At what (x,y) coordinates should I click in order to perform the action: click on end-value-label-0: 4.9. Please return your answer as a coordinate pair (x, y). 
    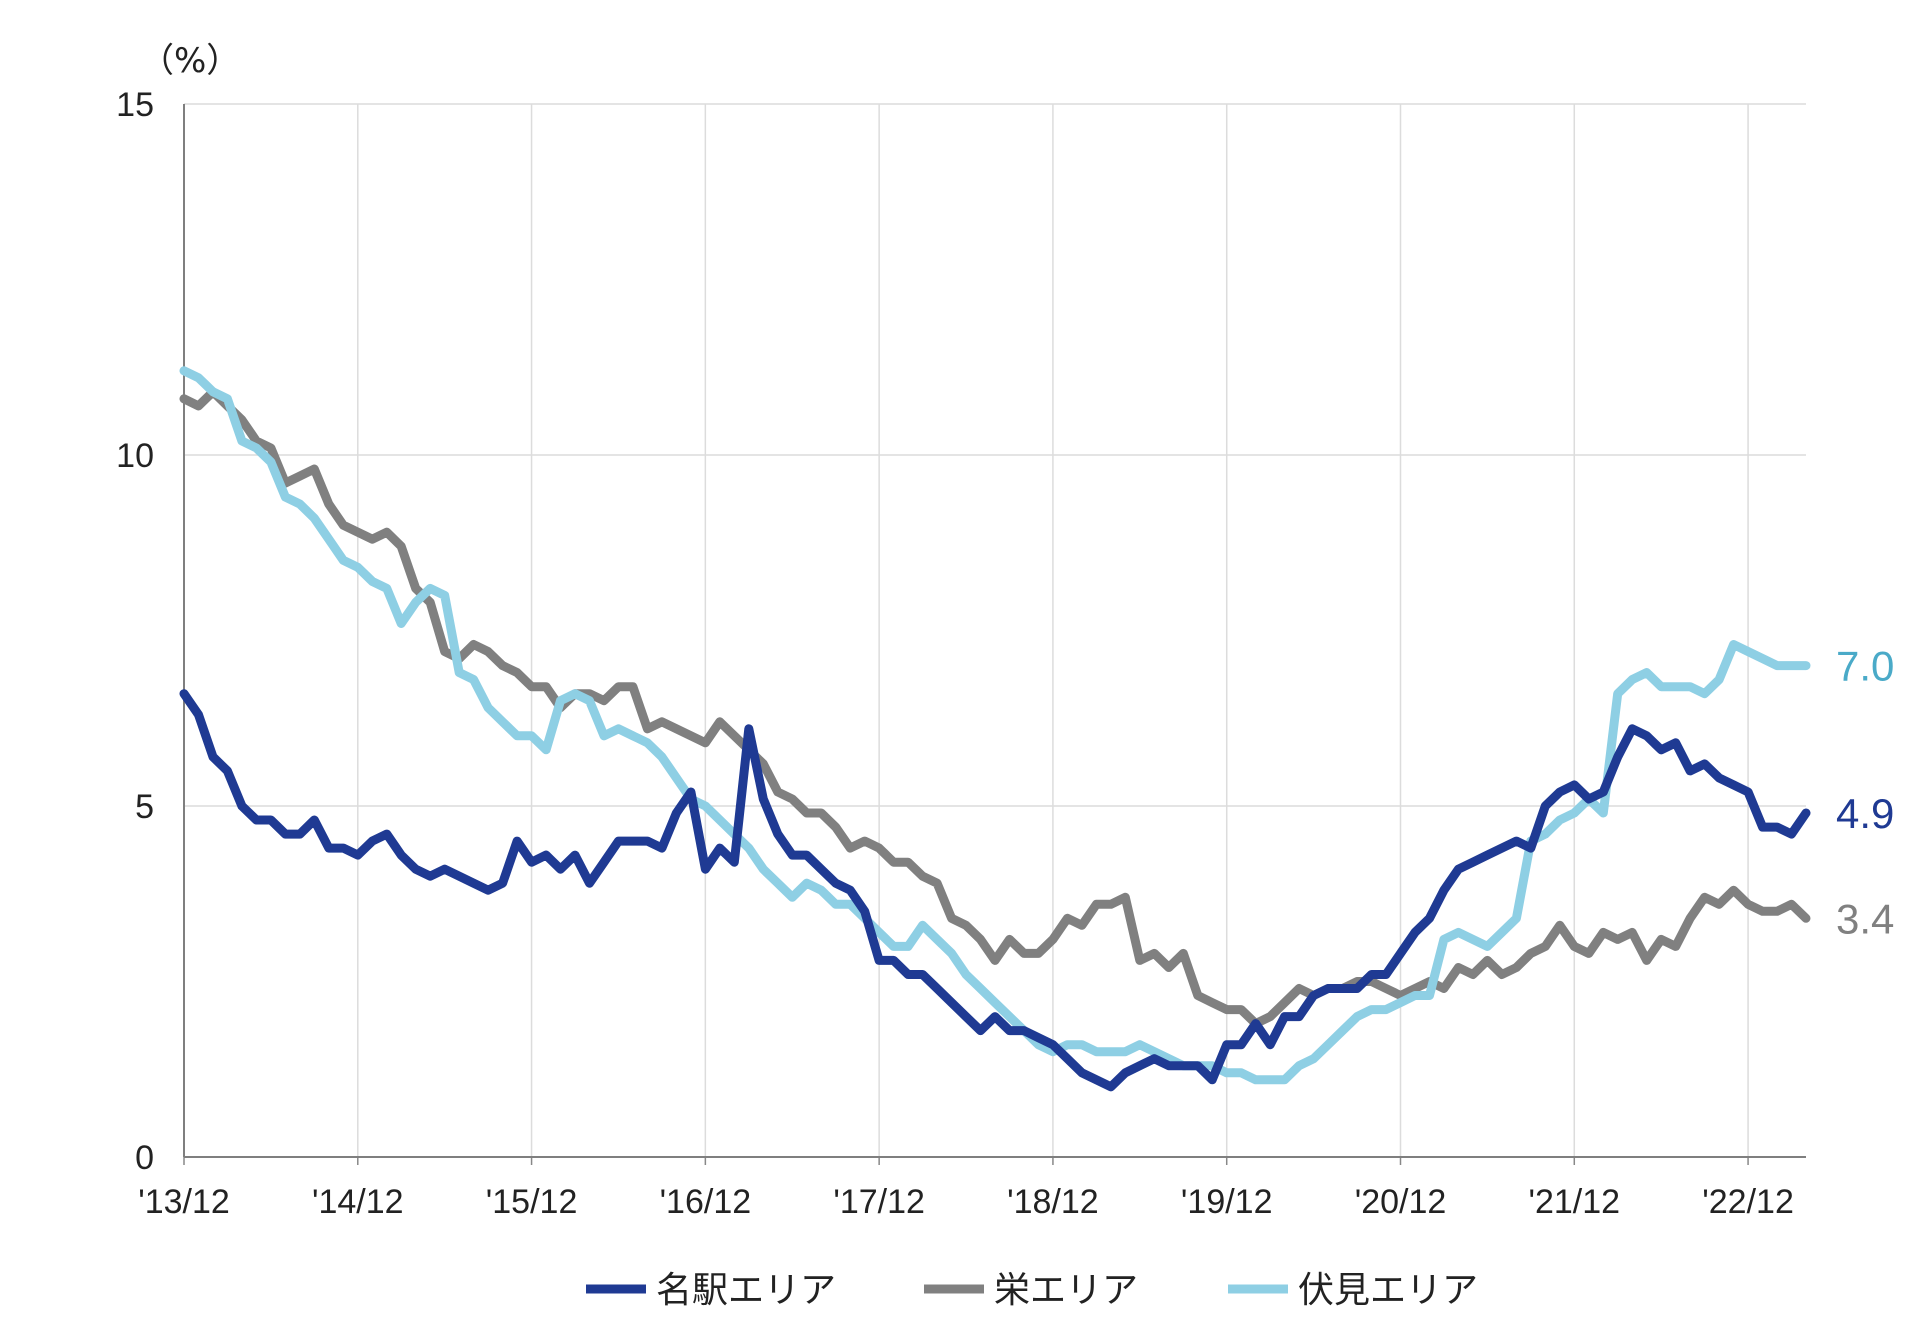
    Looking at the image, I should click on (1865, 813).